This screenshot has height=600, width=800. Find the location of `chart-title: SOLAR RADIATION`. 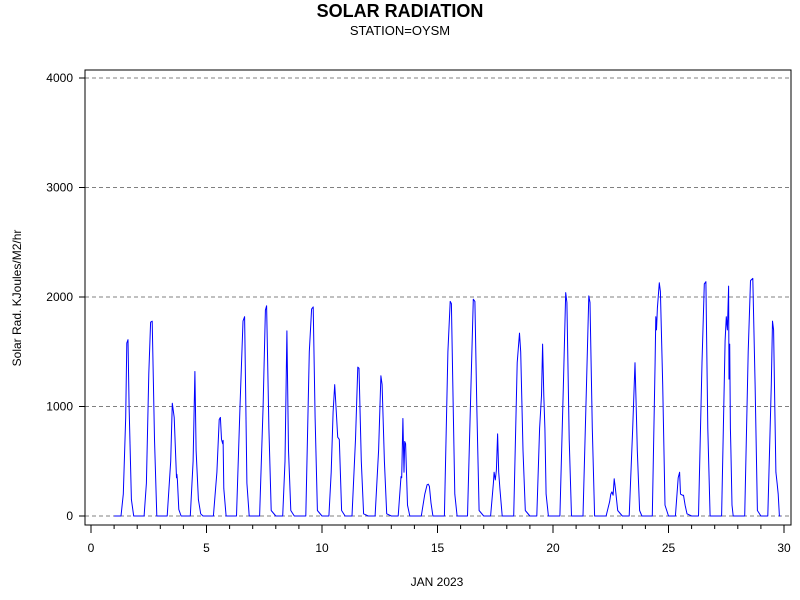

chart-title: SOLAR RADIATION is located at coordinates (400, 11).